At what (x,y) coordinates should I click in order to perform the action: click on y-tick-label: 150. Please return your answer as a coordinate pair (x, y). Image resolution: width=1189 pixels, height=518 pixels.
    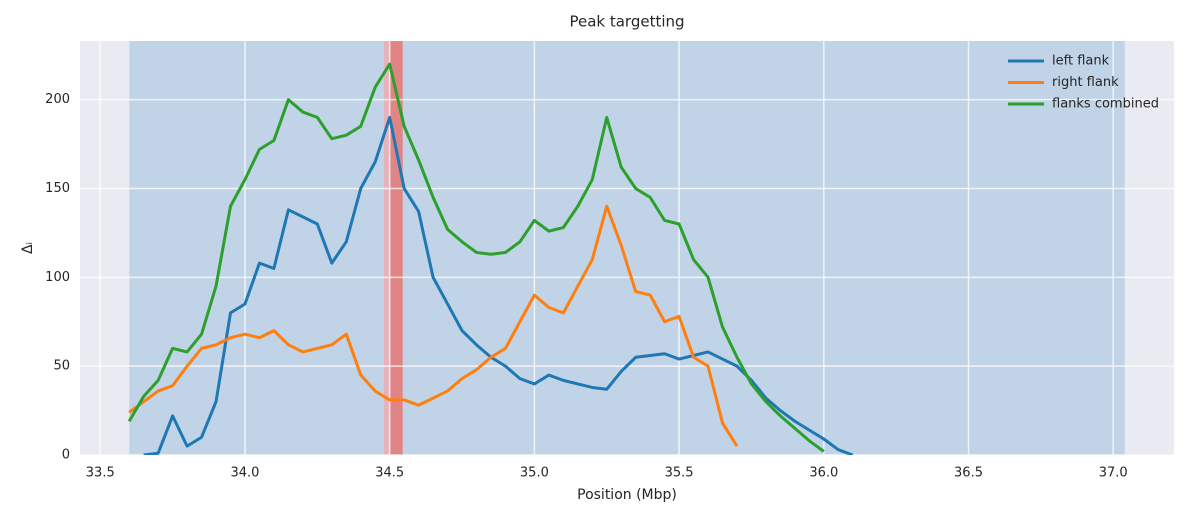
    Looking at the image, I should click on (57, 188).